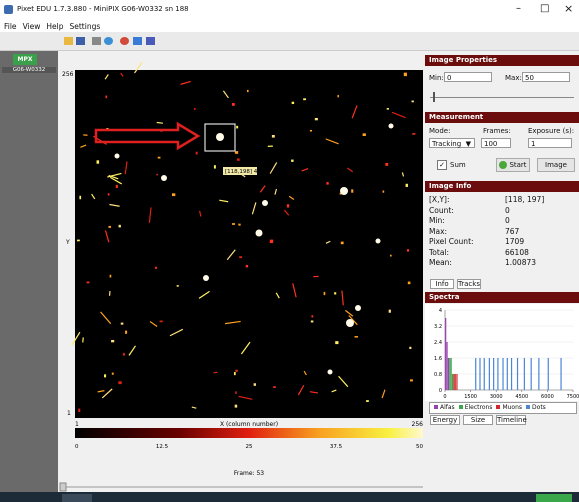 The height and width of the screenshot is (502, 579). I want to click on menu-bar, so click(289, 26).